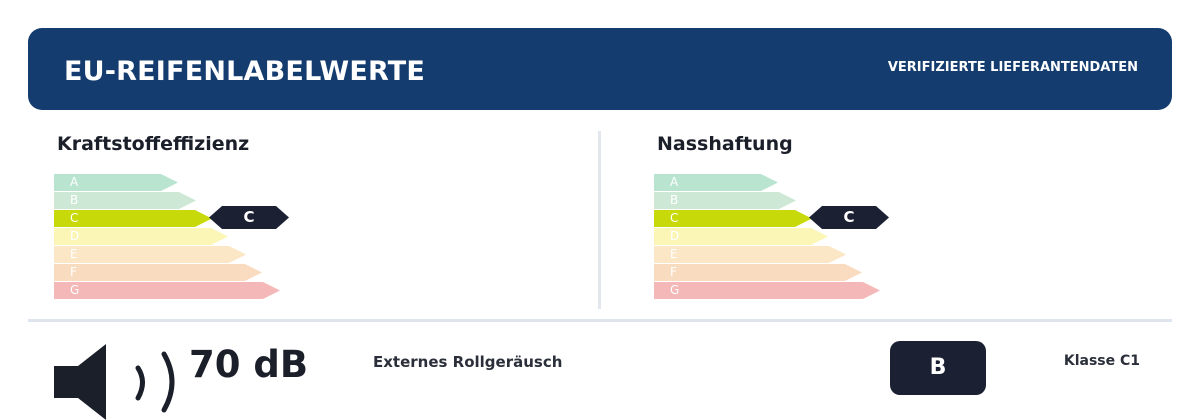 Image resolution: width=1200 pixels, height=420 pixels. Describe the element at coordinates (1012, 67) in the screenshot. I see `verified-badge: VERIFIZIERTE LIEFERANTENDATEN` at that location.